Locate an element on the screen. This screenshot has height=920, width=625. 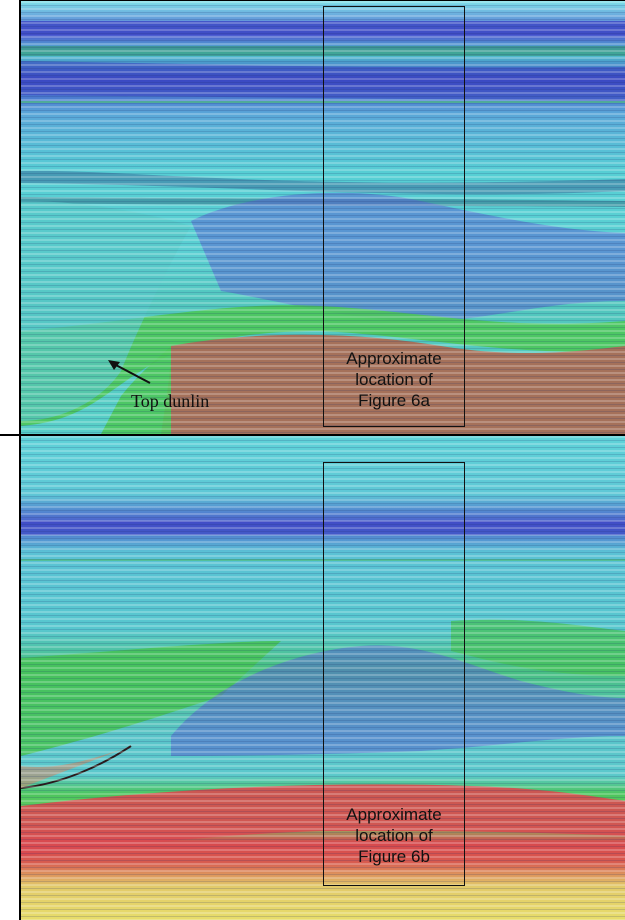
figure-6b-label-line-2: location of is located at coordinates (394, 835).